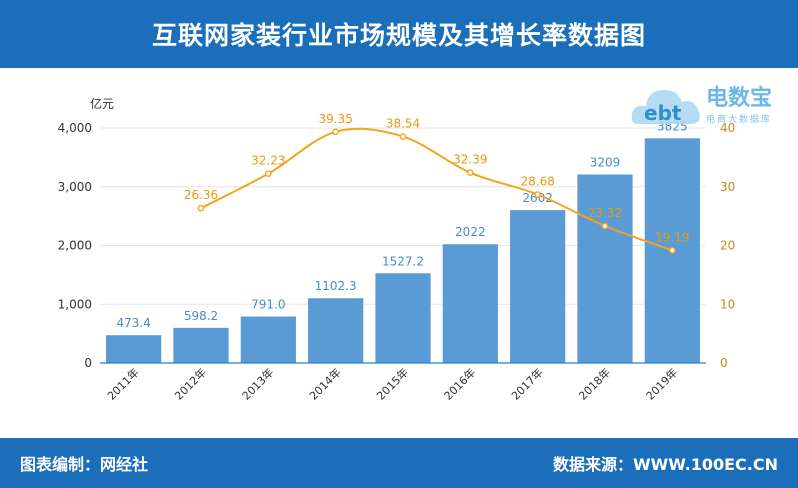 Image resolution: width=798 pixels, height=488 pixels. Describe the element at coordinates (399, 463) in the screenshot. I see `footer-bar: 图表编制：网经社 数据来源：WWW.100EC.CN` at that location.